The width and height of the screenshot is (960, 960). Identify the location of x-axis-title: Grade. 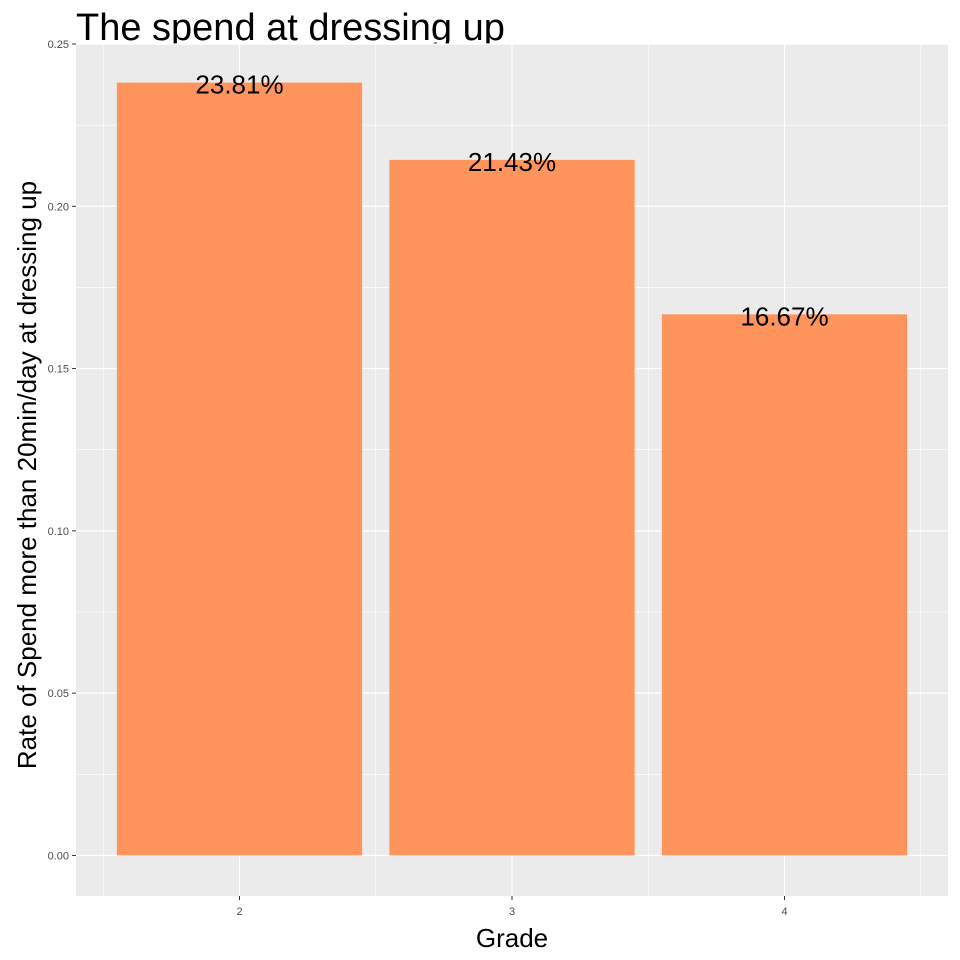
(512, 938).